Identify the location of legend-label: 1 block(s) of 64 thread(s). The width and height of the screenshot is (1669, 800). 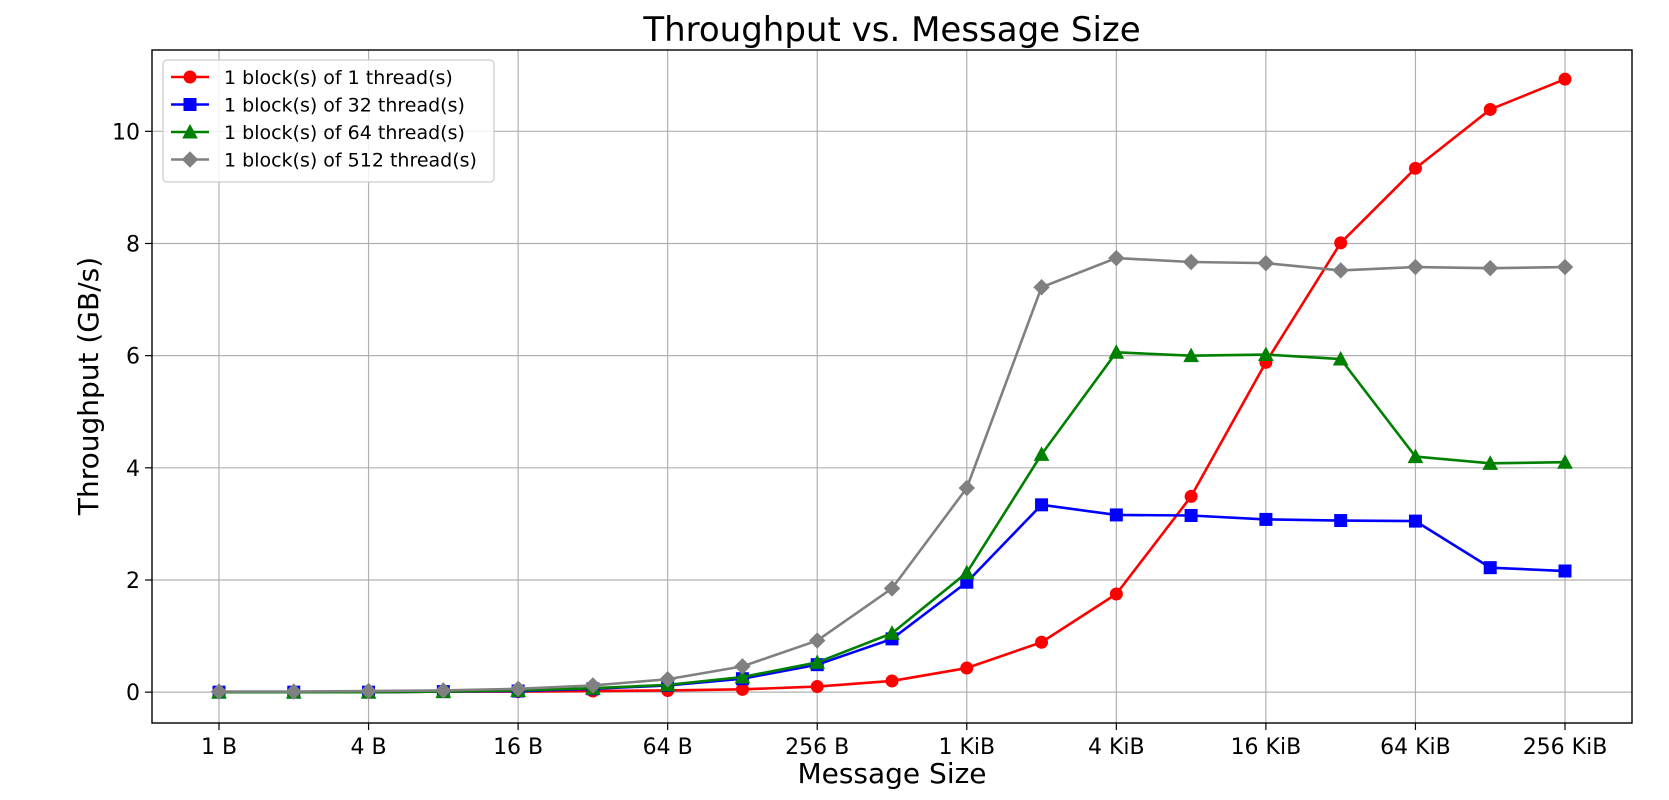
(344, 133).